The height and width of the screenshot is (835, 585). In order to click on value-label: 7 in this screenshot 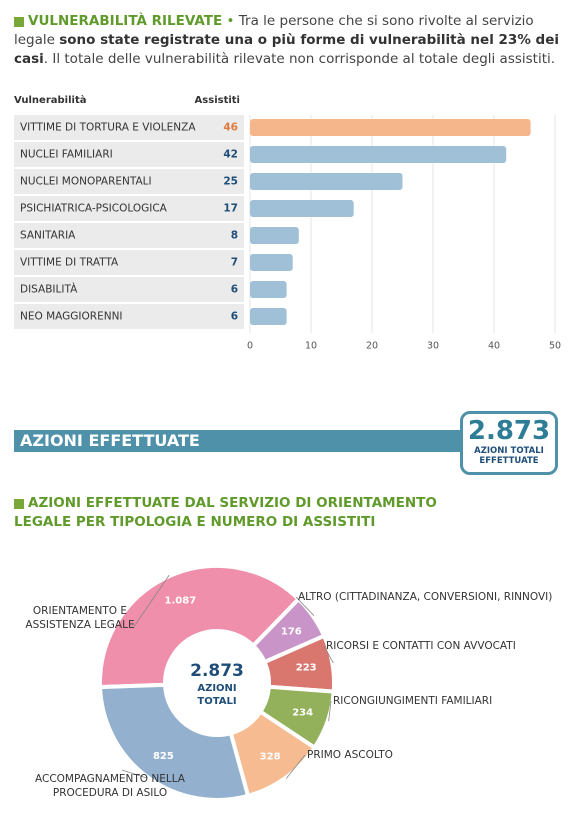, I will do `click(234, 263)`.